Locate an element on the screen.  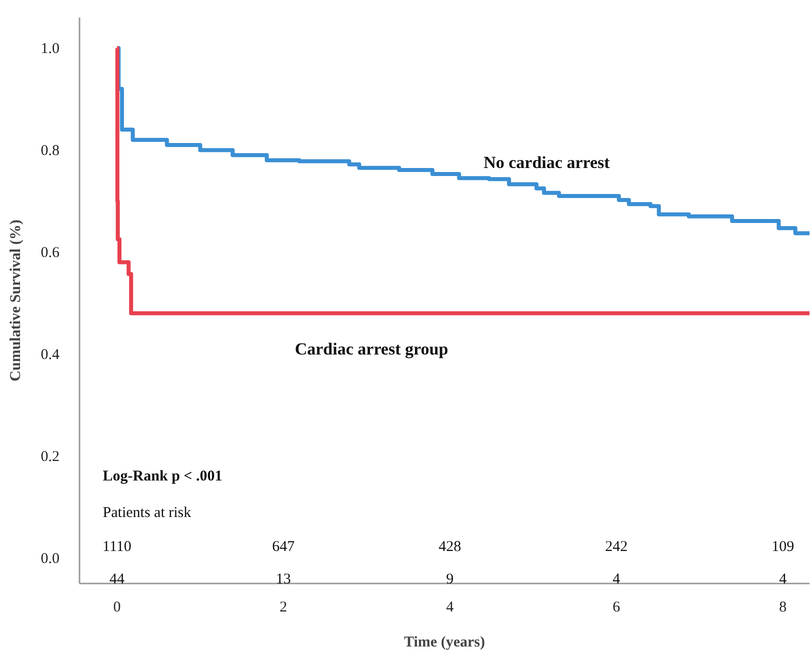
y-tick-label: 0.8 is located at coordinates (50, 151).